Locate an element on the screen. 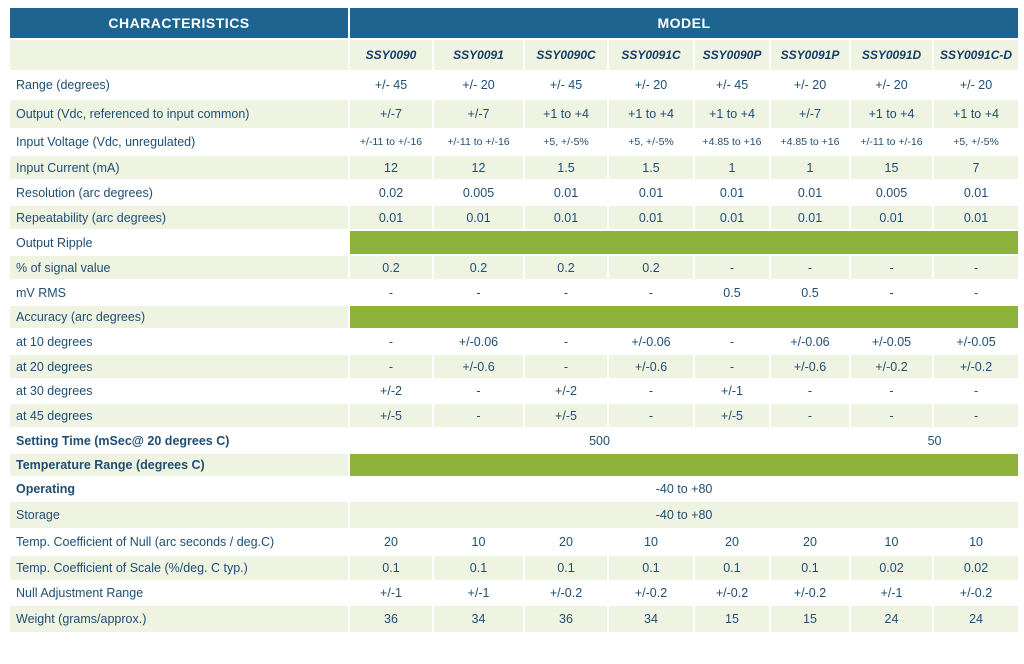 This screenshot has height=664, width=1024. header-cell: MODEL is located at coordinates (684, 23).